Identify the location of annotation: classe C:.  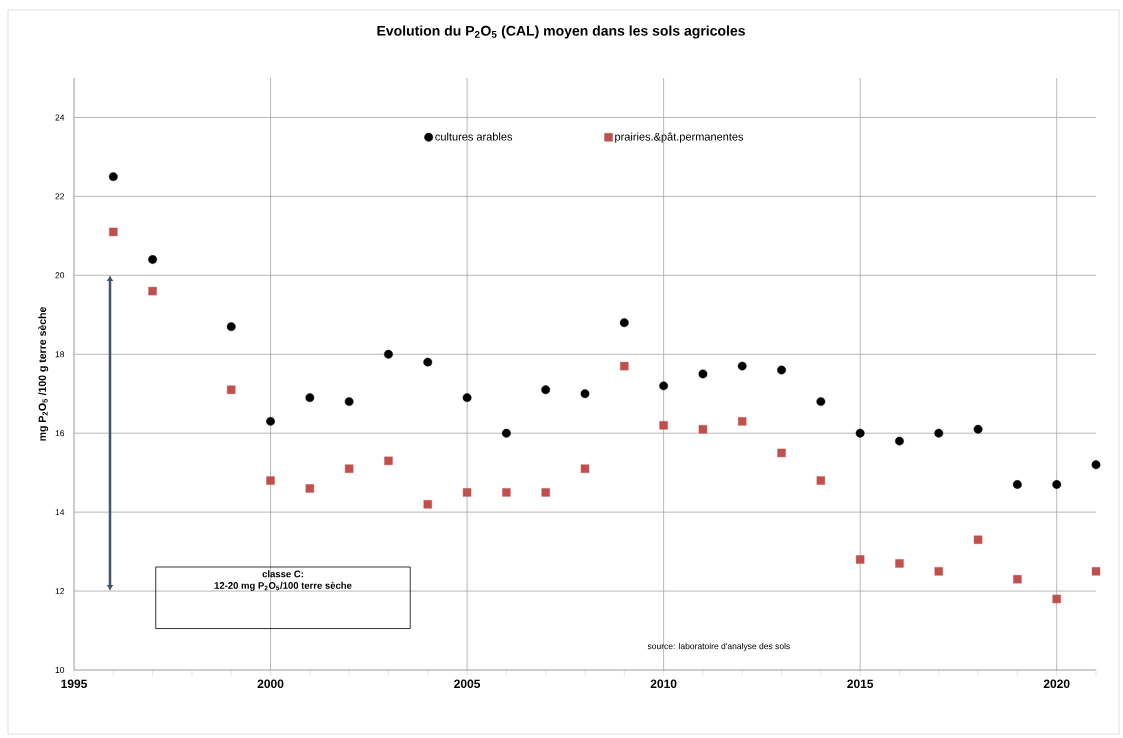
(282, 574).